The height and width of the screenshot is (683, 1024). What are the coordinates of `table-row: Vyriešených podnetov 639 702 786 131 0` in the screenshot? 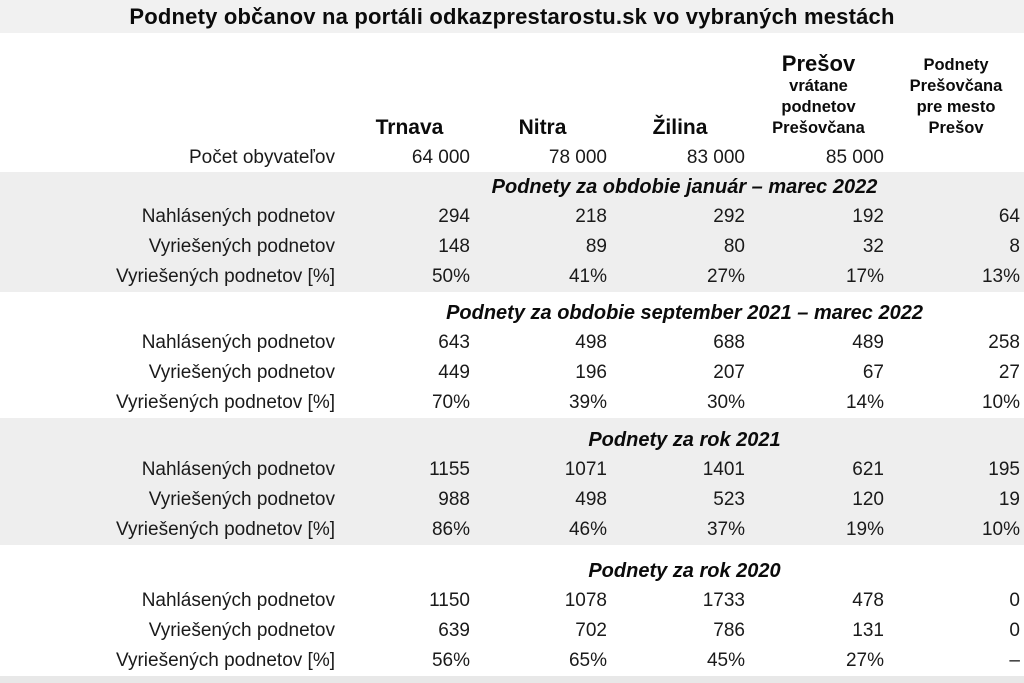 It's located at (512, 631).